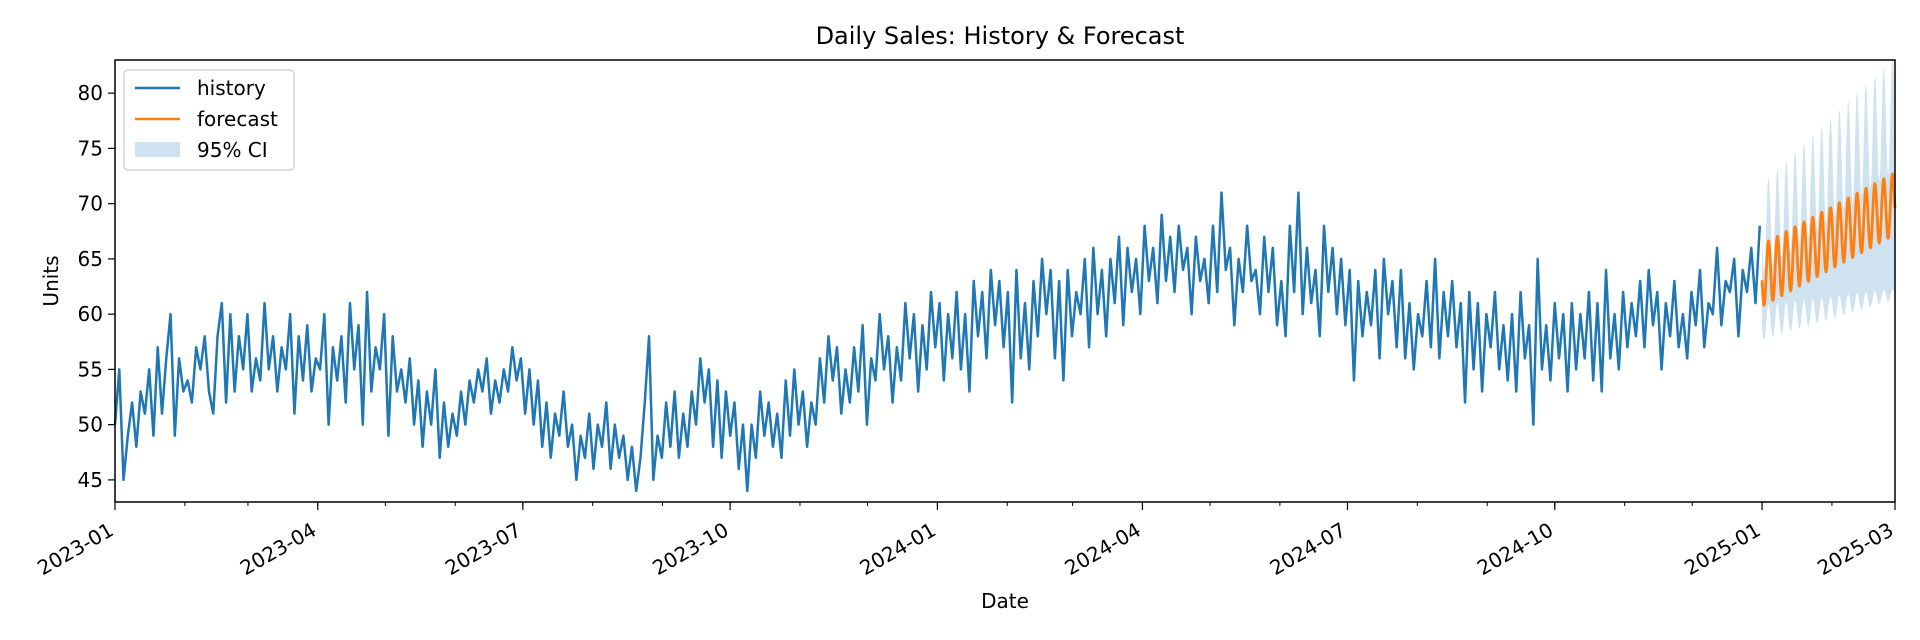  What do you see at coordinates (1722, 549) in the screenshot?
I see `x-tick-label: 2025-01` at bounding box center [1722, 549].